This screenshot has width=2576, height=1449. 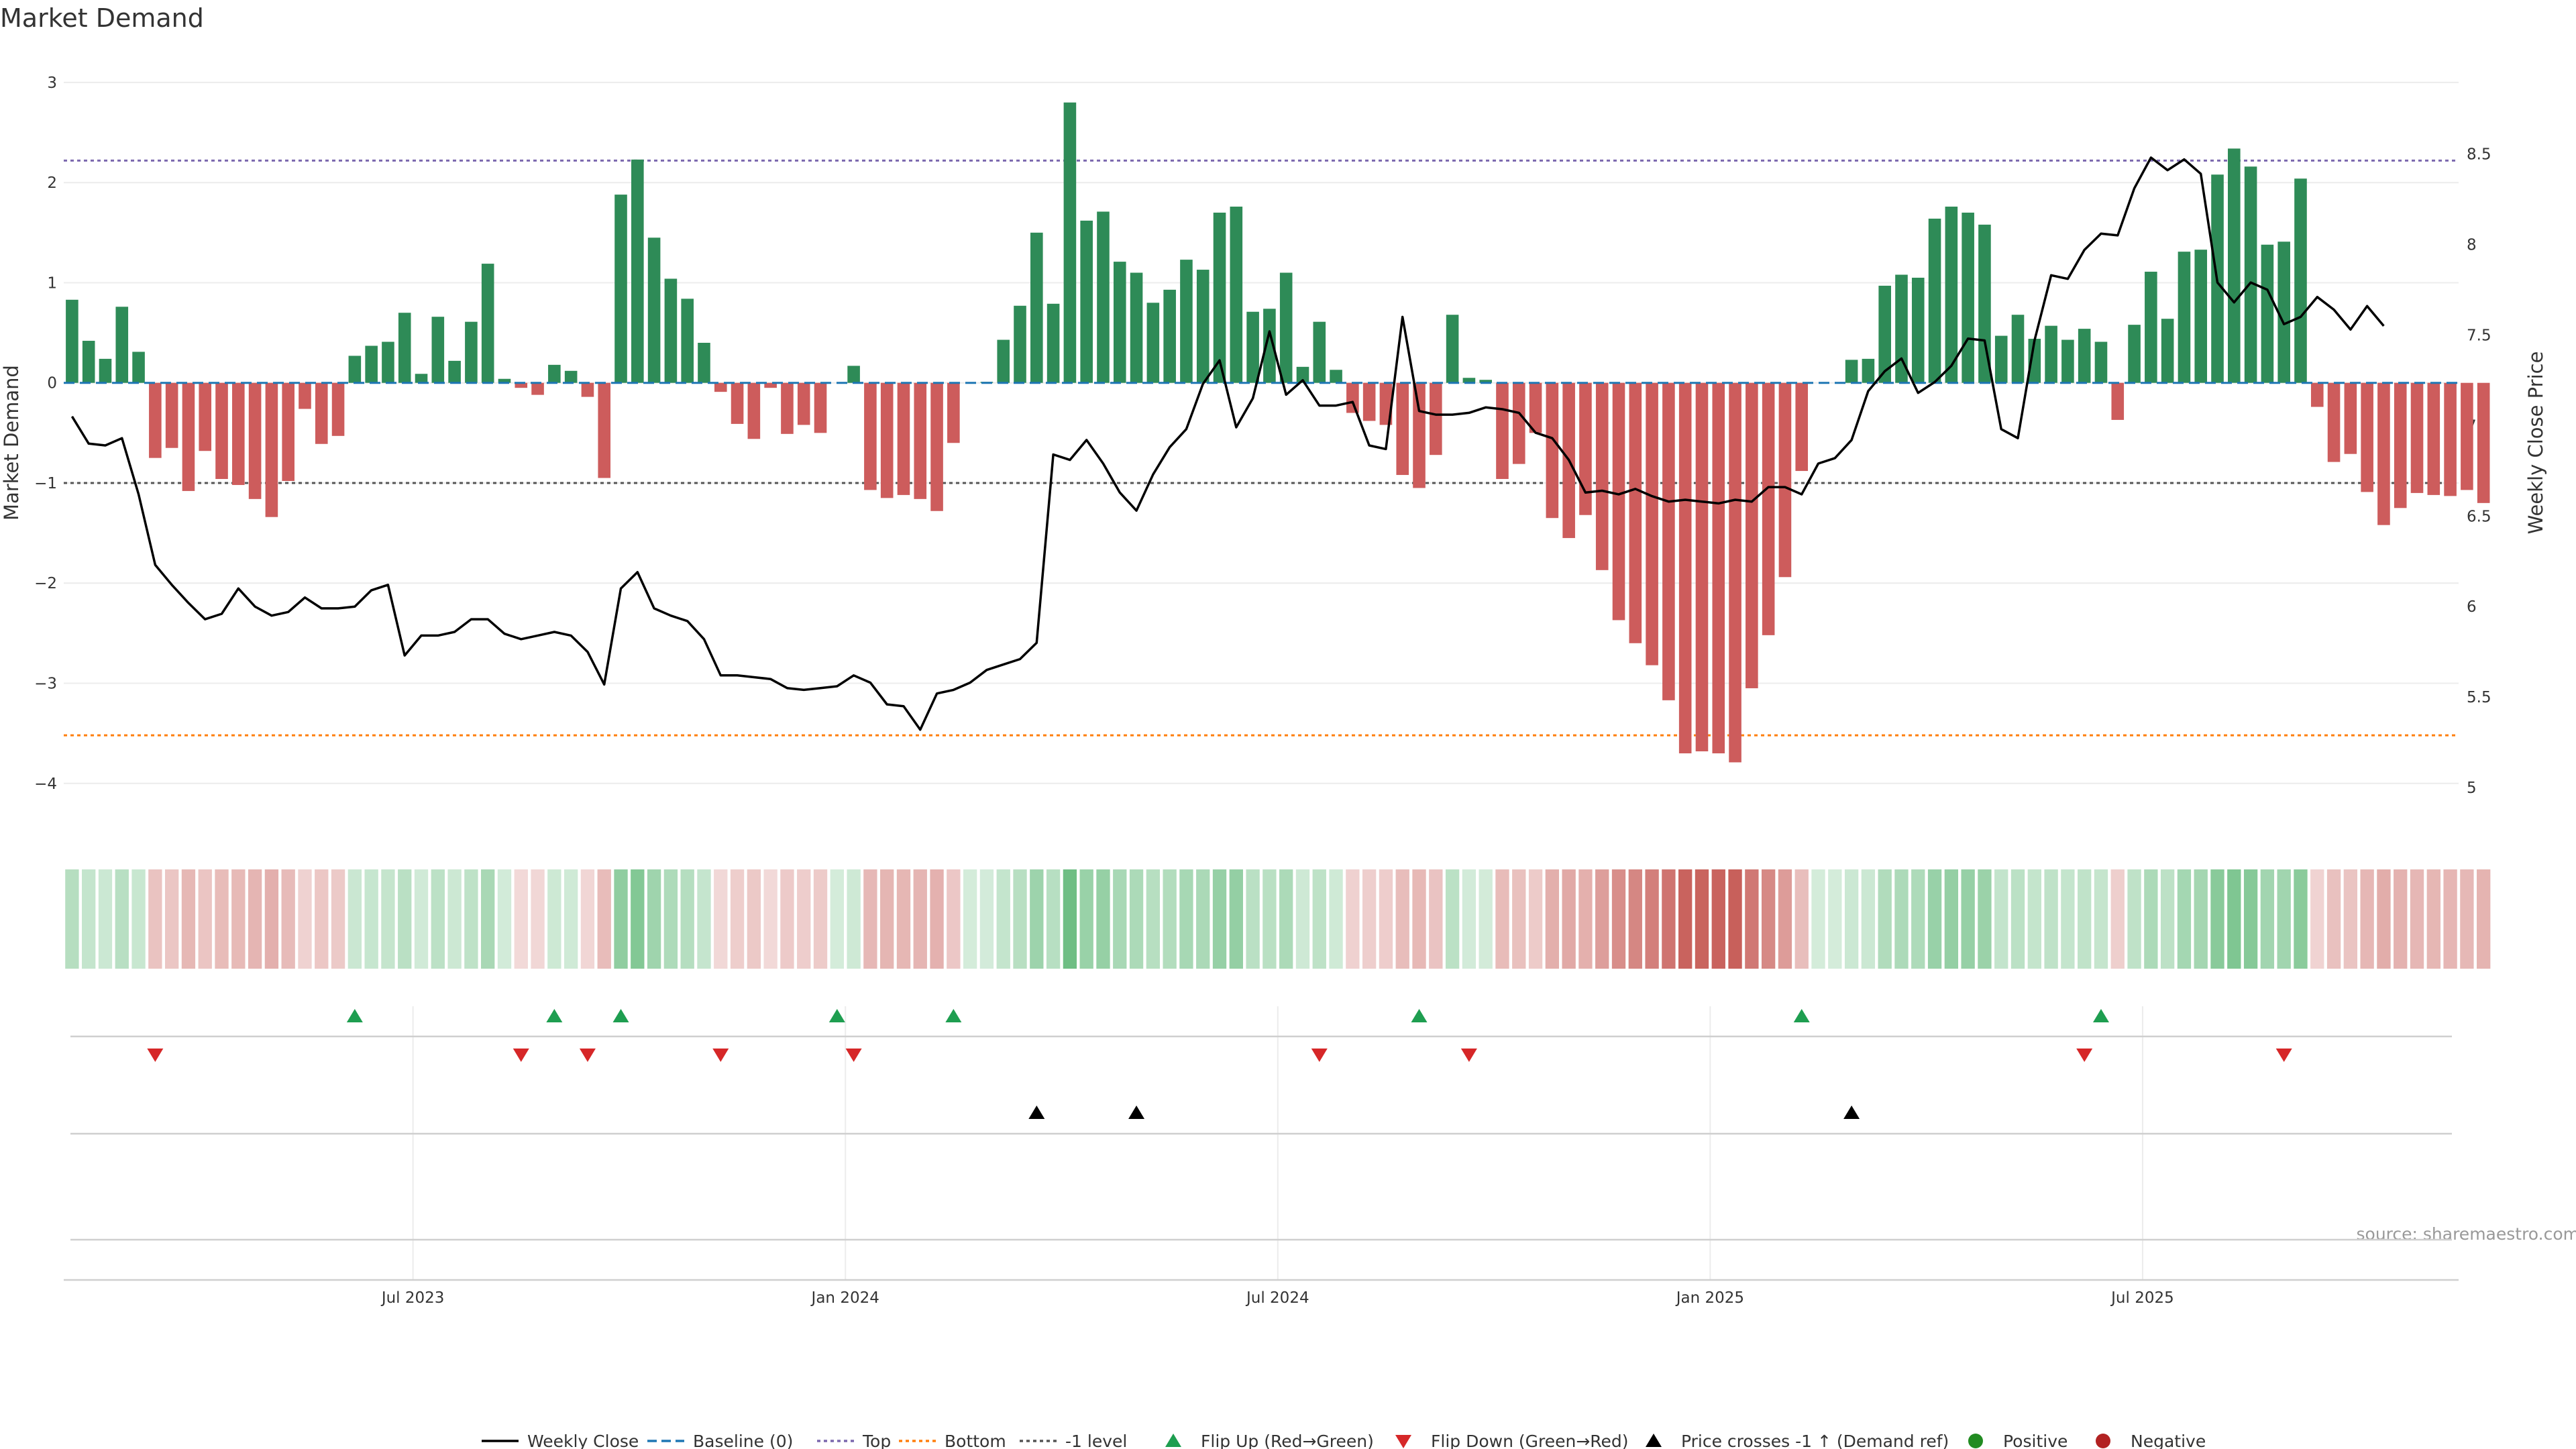 I want to click on y-tick-label: −1, so click(x=45, y=483).